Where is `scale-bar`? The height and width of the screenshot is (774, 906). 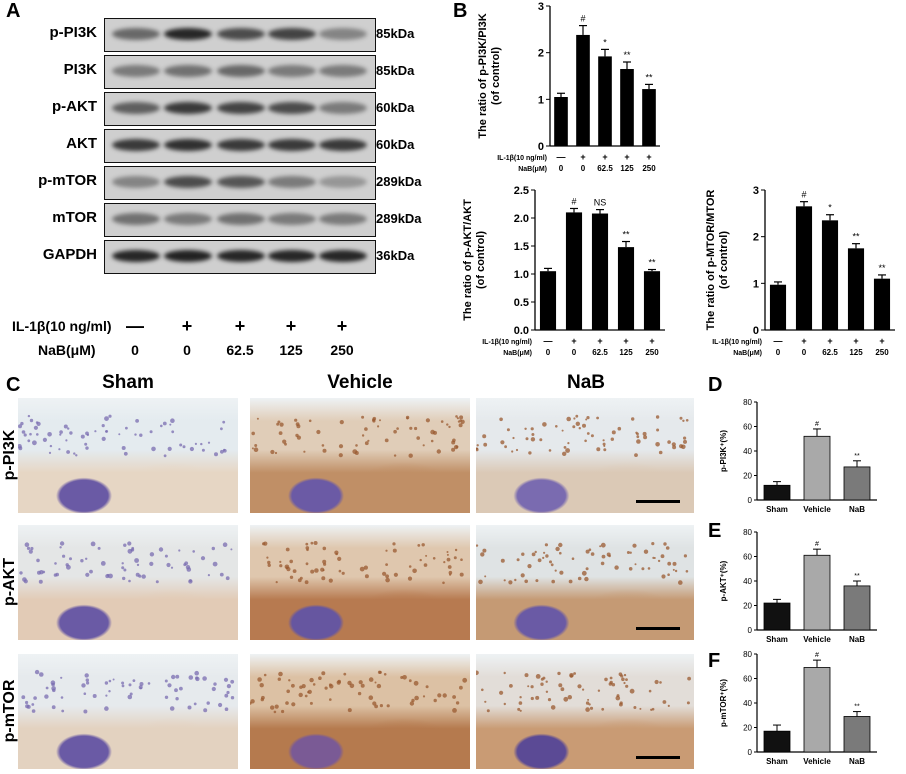 scale-bar is located at coordinates (658, 757).